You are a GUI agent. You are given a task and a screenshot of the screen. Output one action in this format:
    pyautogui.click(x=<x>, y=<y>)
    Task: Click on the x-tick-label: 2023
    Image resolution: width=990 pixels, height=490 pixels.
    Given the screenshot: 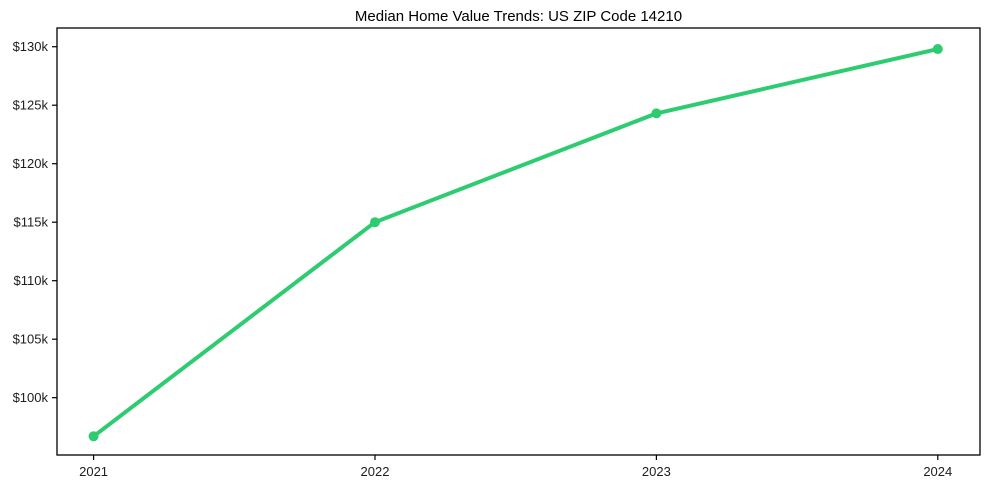 What is the action you would take?
    pyautogui.click(x=656, y=471)
    